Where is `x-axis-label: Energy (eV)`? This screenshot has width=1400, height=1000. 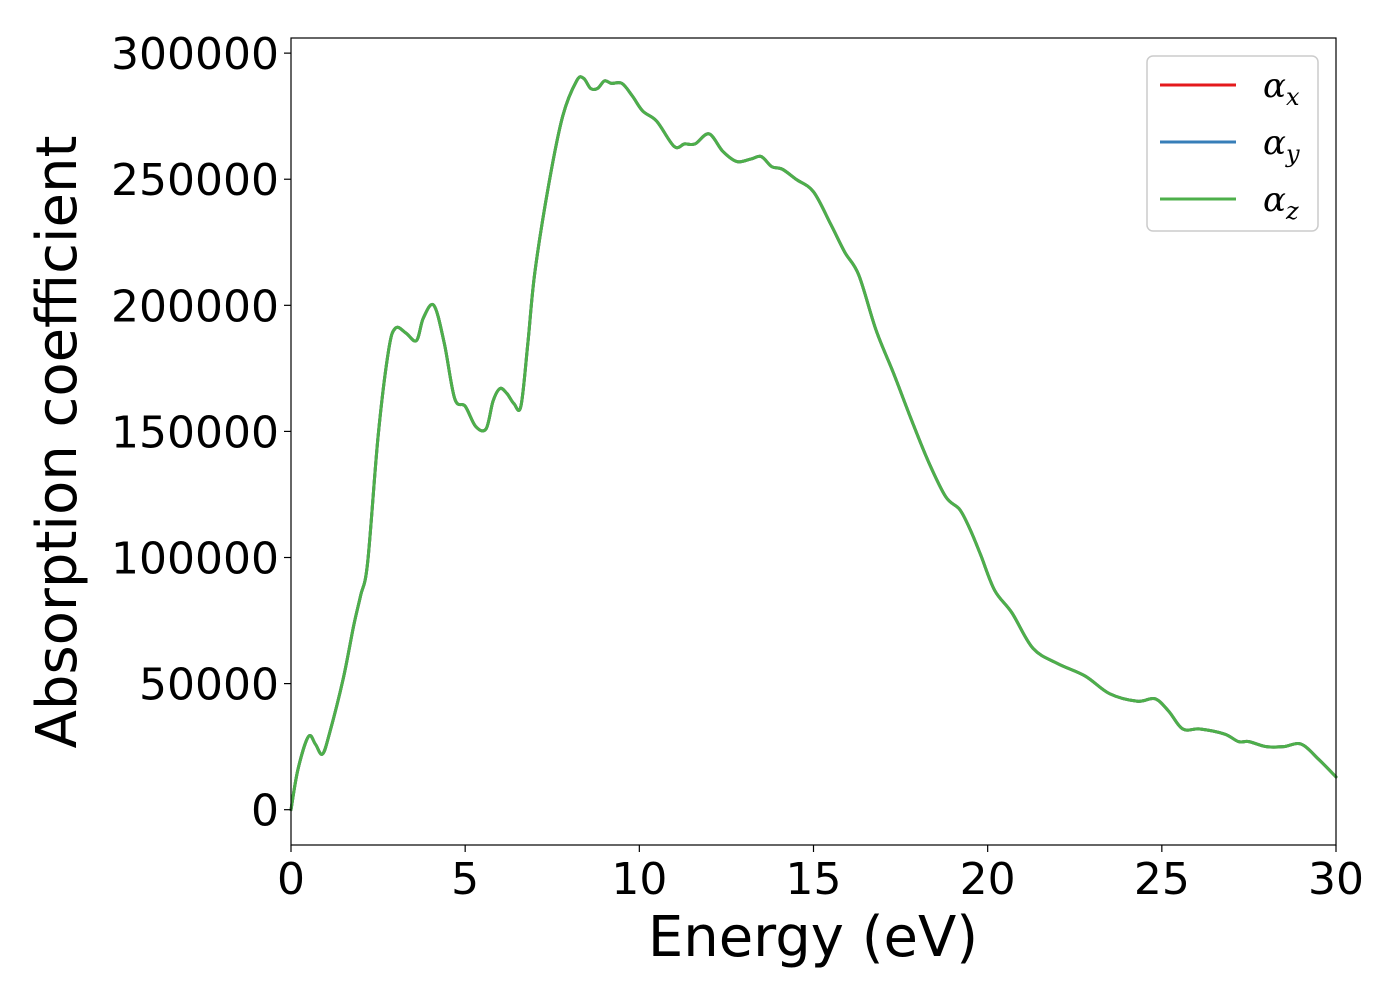 x-axis-label: Energy (eV) is located at coordinates (813, 937).